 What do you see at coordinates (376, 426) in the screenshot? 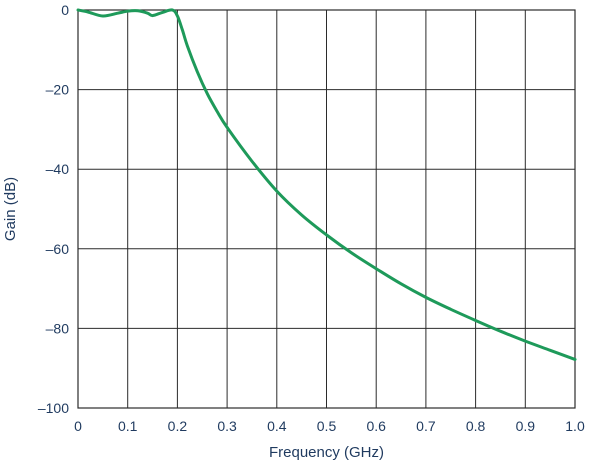
I see `x-tick-label-6: 0.6` at bounding box center [376, 426].